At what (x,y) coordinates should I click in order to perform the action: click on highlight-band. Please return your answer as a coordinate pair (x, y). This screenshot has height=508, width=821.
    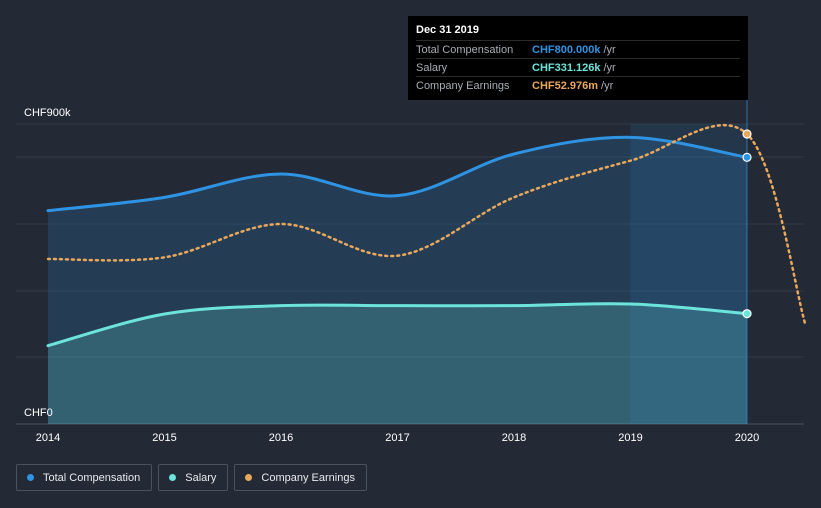
    Looking at the image, I should click on (688, 274).